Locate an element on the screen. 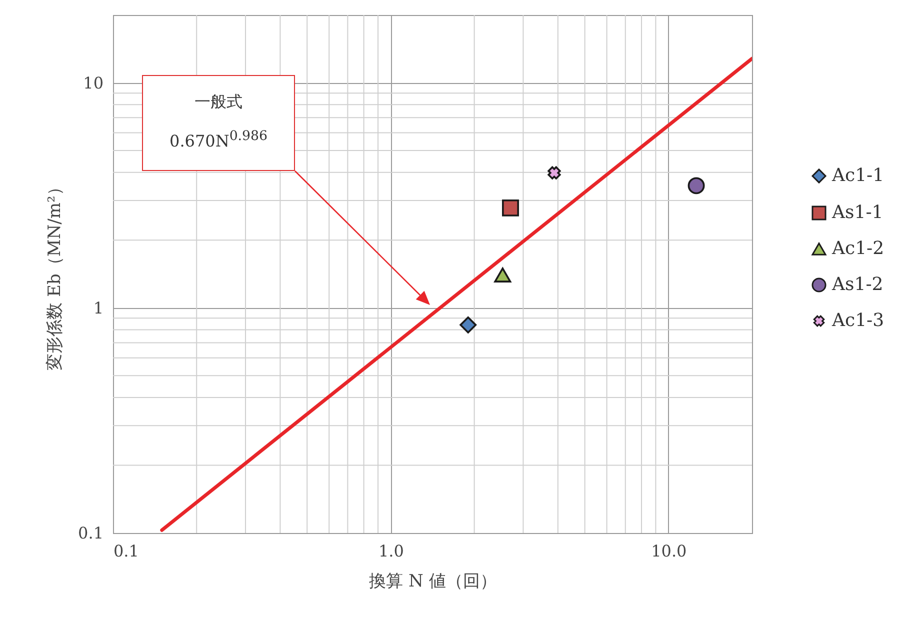  legend-label: Ac1-3 is located at coordinates (857, 320).